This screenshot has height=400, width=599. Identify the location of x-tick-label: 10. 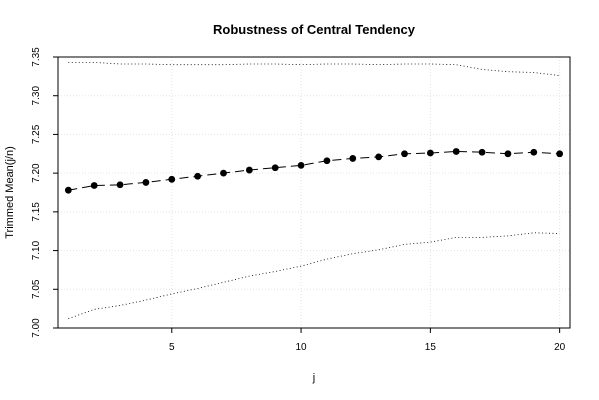
(302, 347).